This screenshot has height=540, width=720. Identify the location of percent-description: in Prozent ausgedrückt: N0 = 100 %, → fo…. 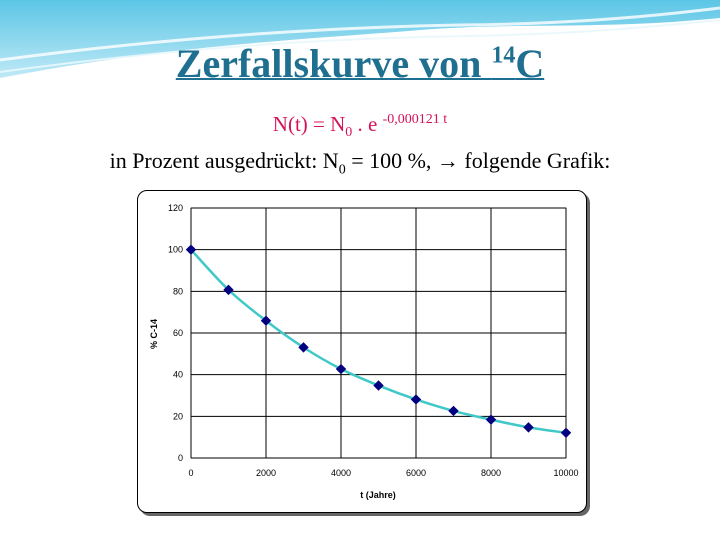
(360, 163).